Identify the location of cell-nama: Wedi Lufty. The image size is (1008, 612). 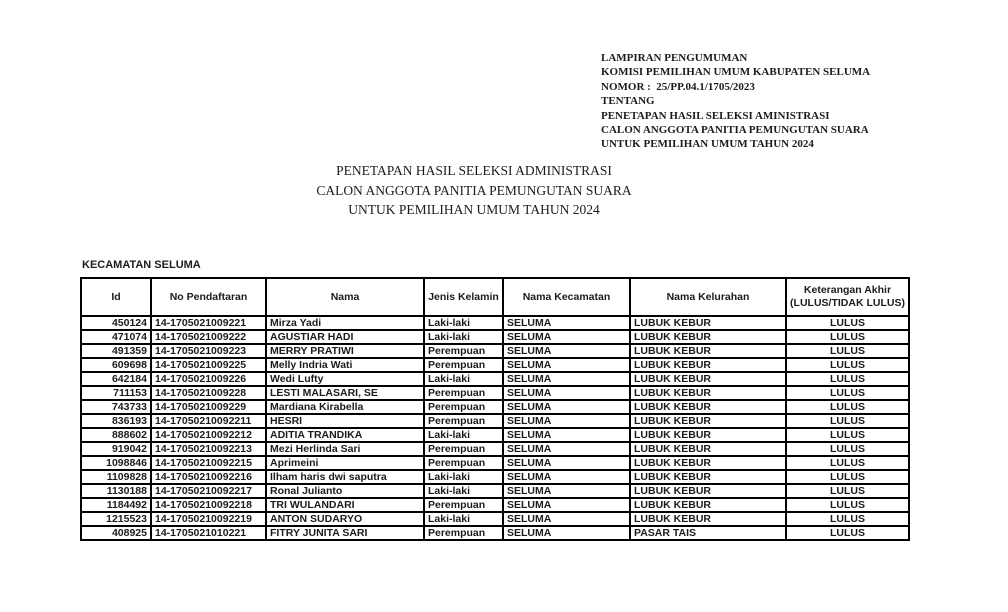
(345, 379).